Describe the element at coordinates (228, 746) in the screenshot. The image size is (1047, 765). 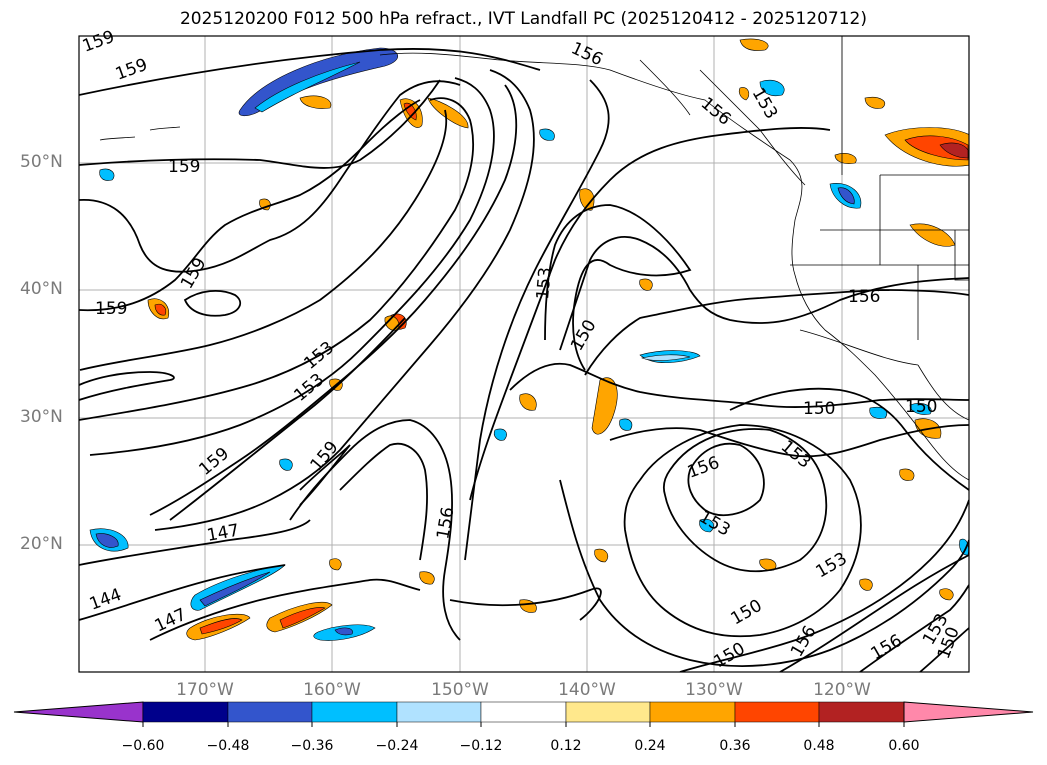
I see `colorbar-tick-label: −0.48` at that location.